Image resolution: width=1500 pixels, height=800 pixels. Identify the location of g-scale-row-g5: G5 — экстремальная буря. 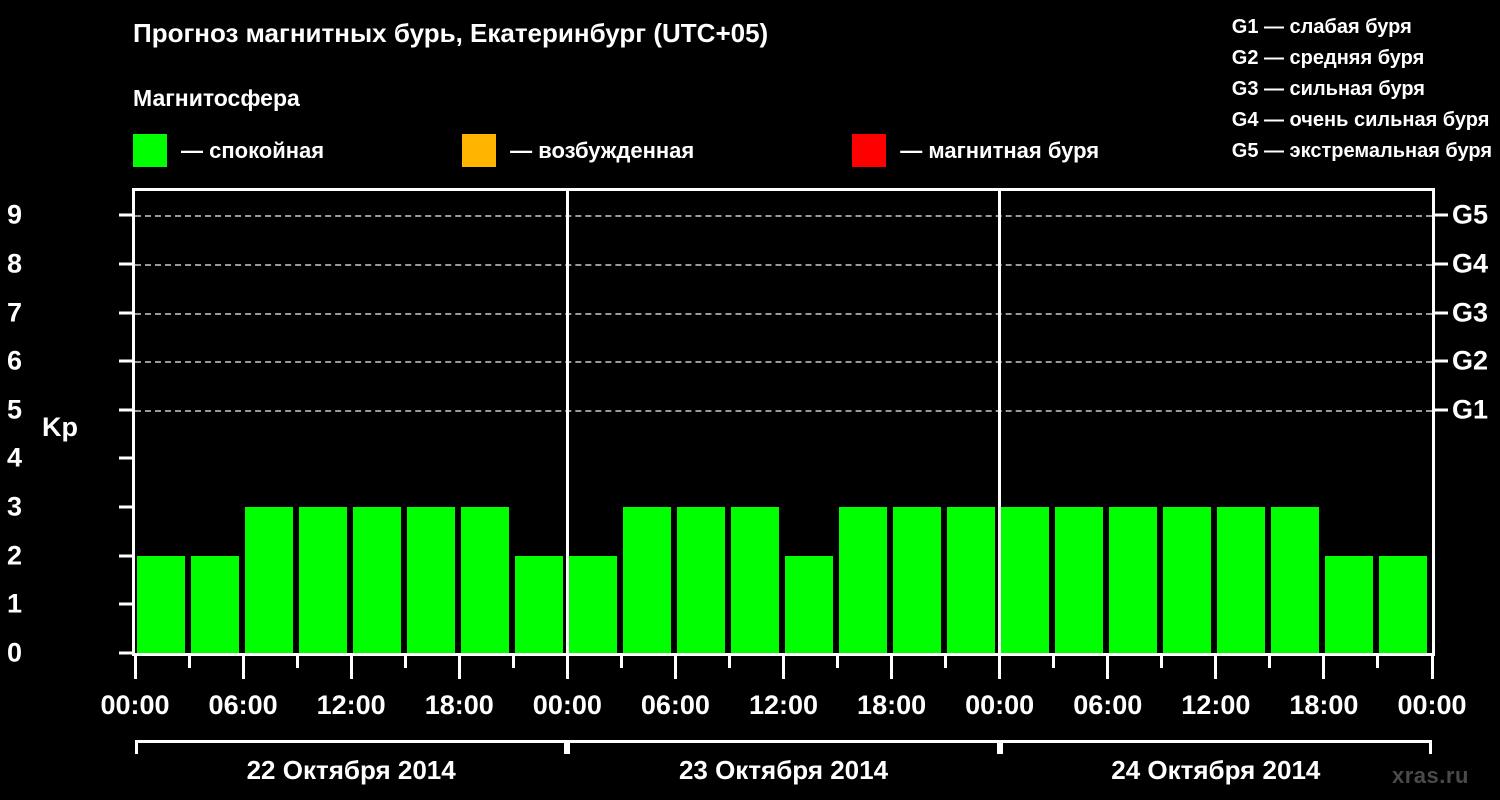
(1361, 151).